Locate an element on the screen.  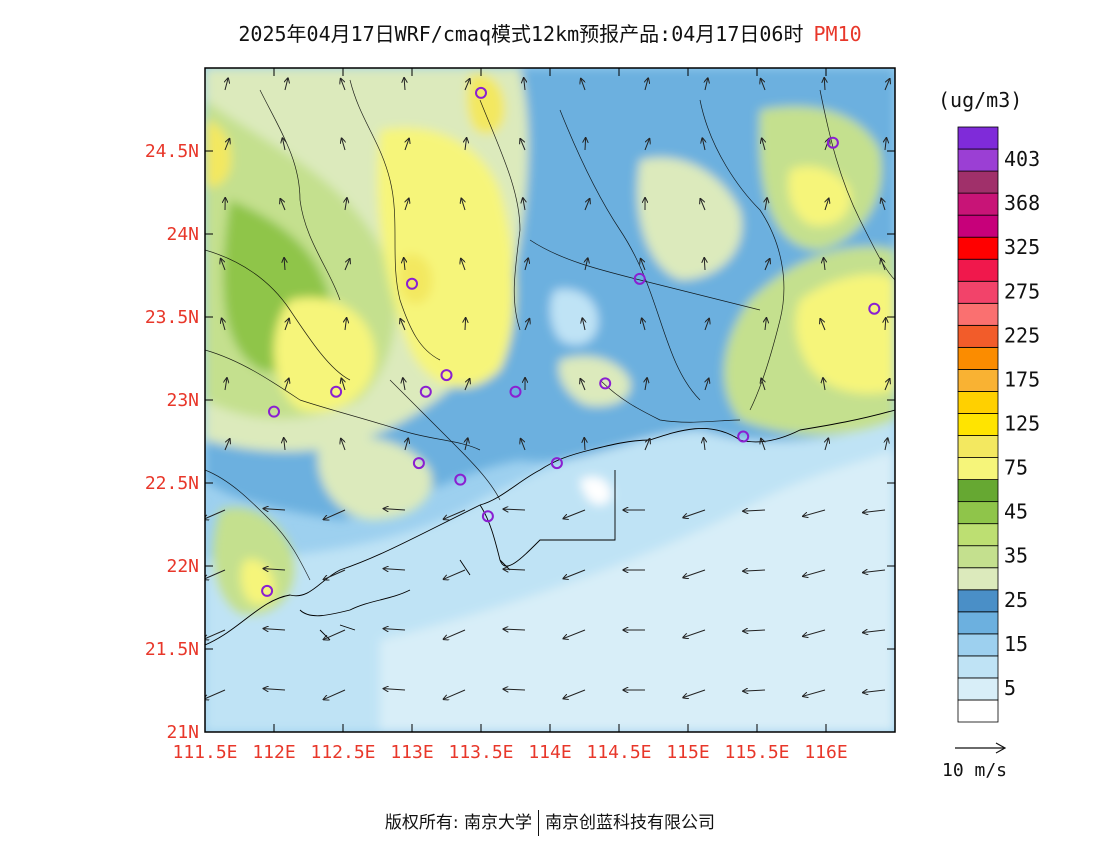
colorbar-label: 45 is located at coordinates (1016, 512).